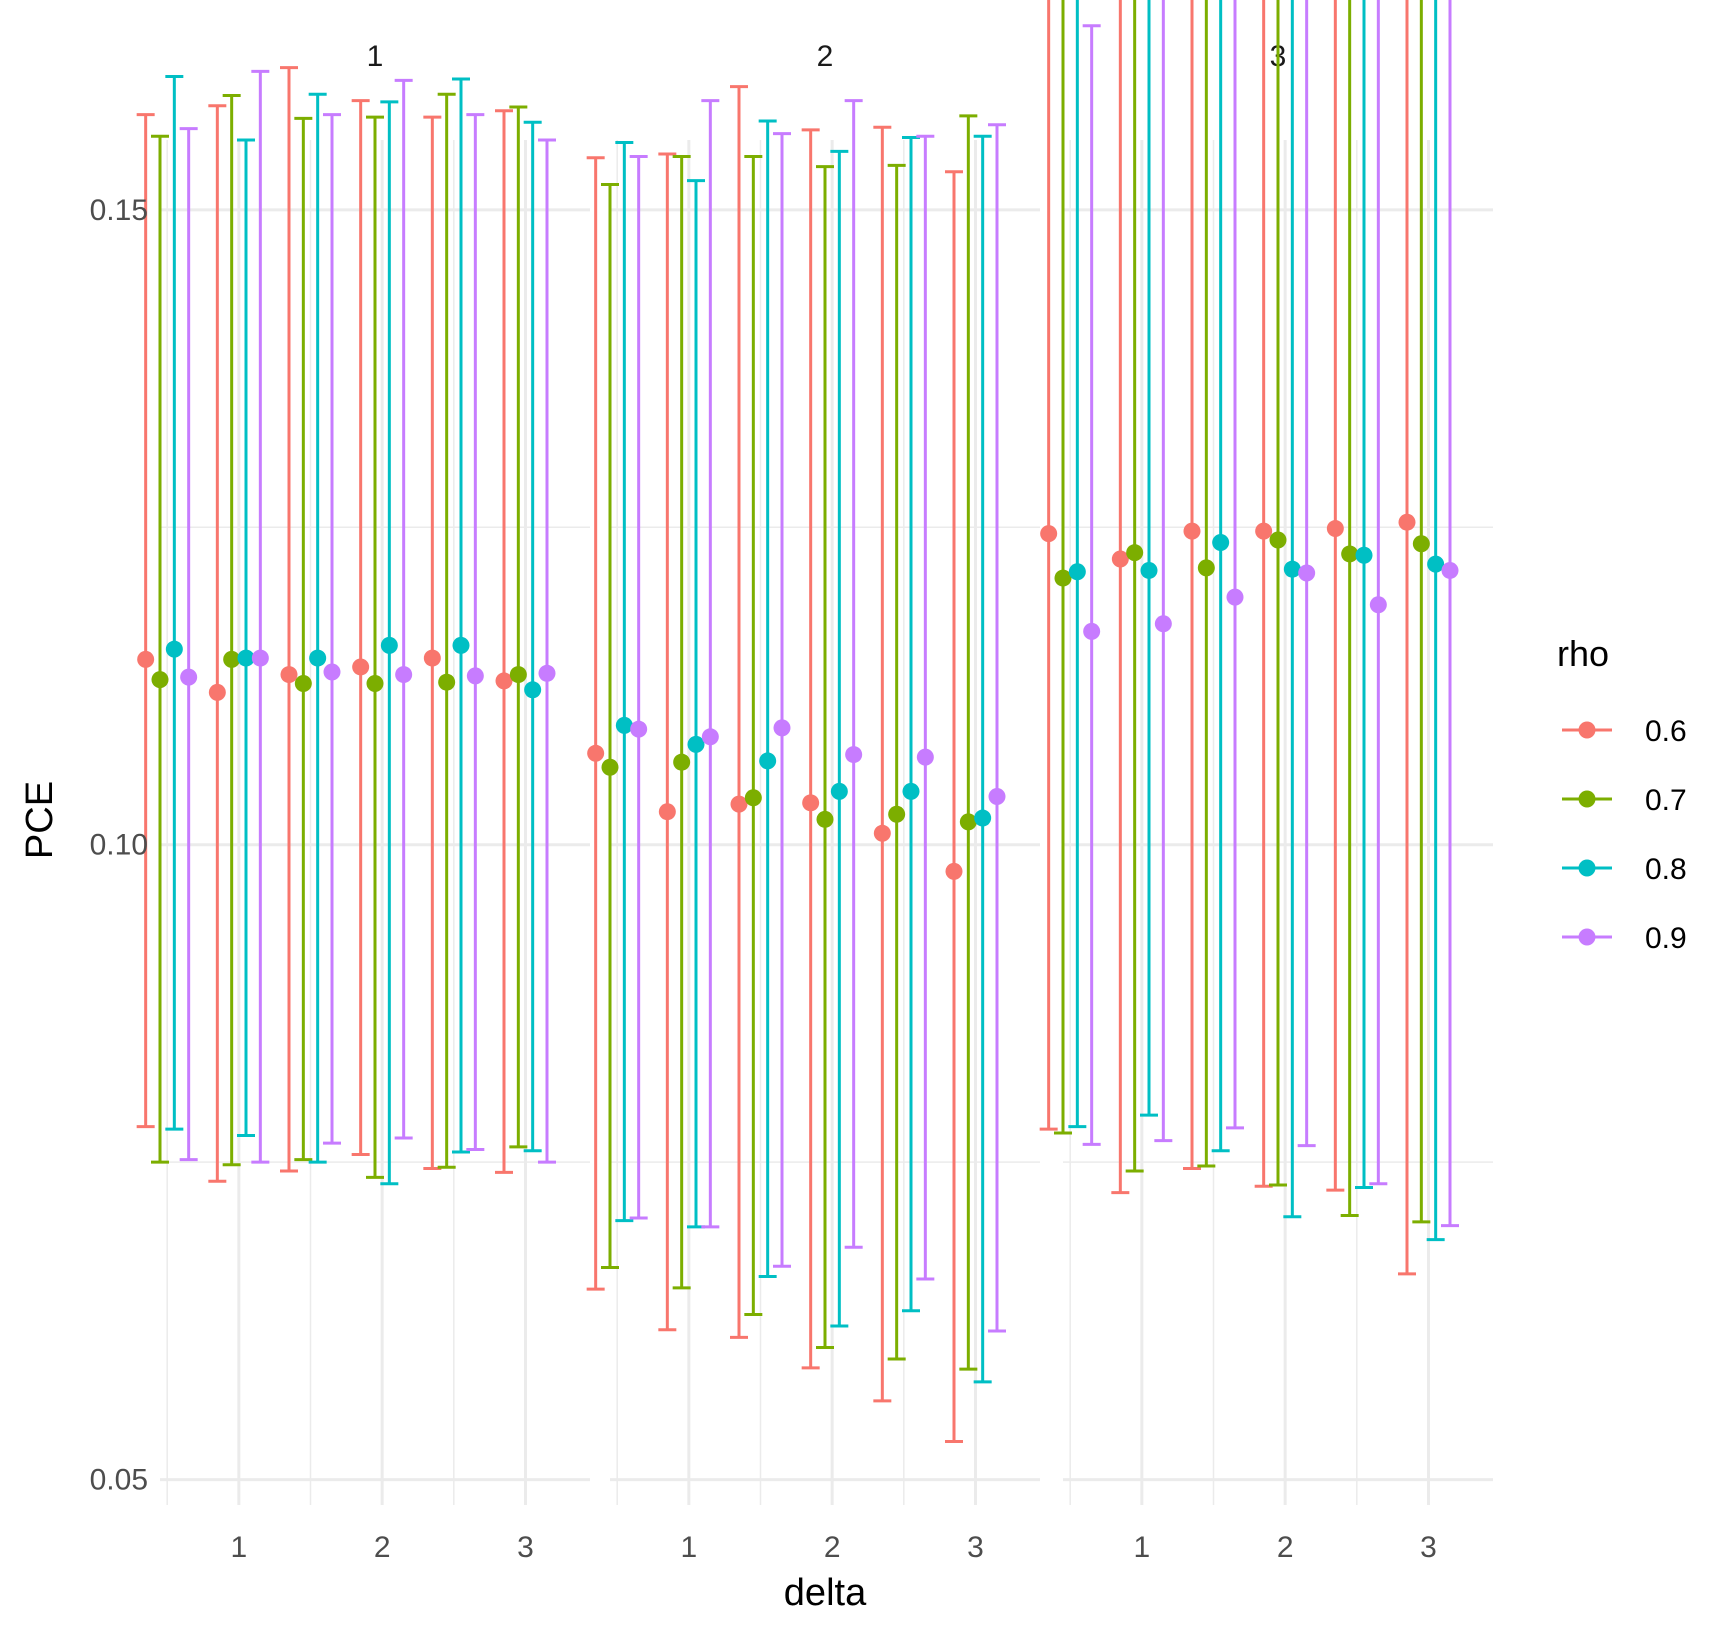  What do you see at coordinates (1583, 653) in the screenshot?
I see `legend-title: rho` at bounding box center [1583, 653].